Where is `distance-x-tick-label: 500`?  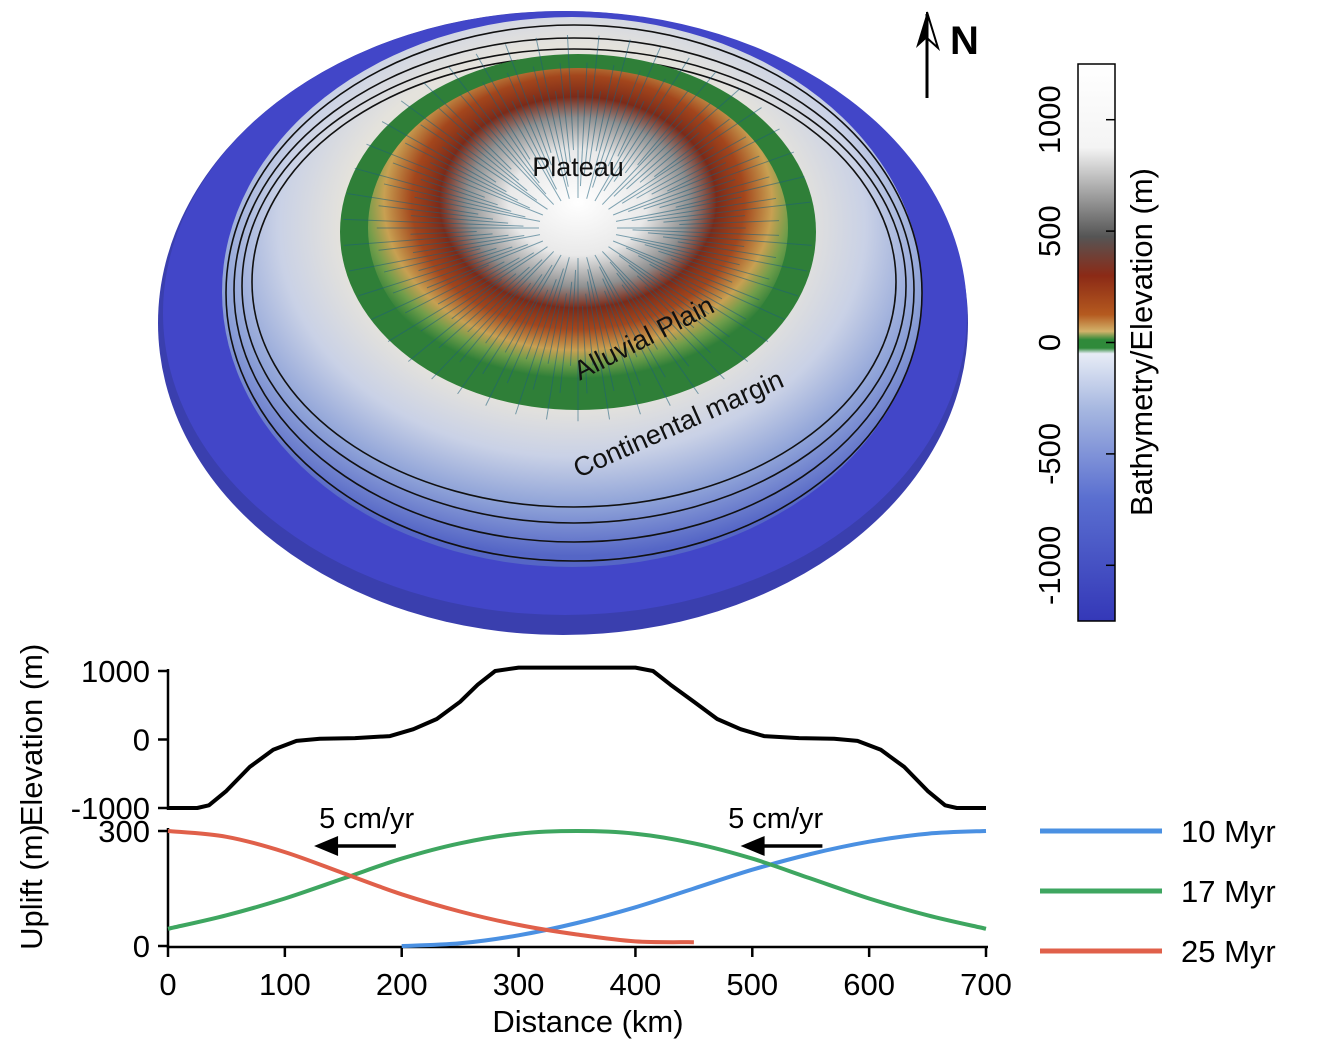
distance-x-tick-label: 500 is located at coordinates (752, 984).